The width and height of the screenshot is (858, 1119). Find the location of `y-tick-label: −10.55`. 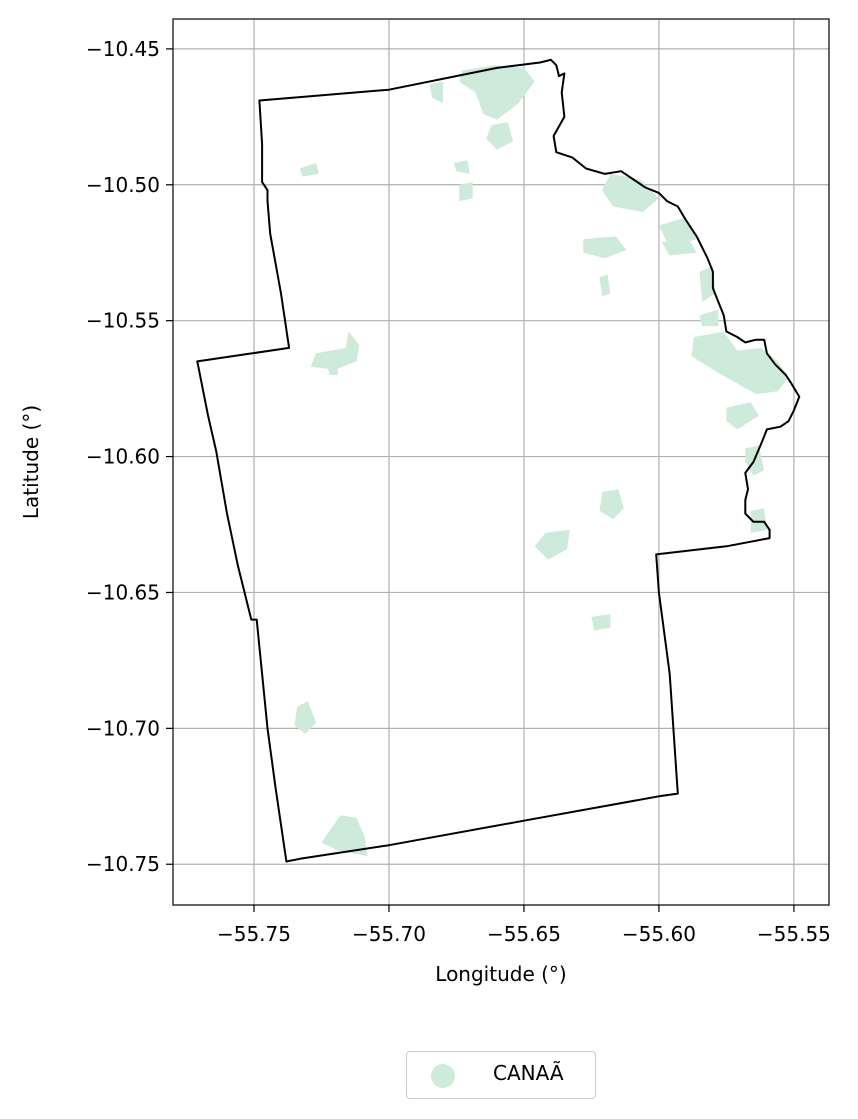

y-tick-label: −10.55 is located at coordinates (123, 321).